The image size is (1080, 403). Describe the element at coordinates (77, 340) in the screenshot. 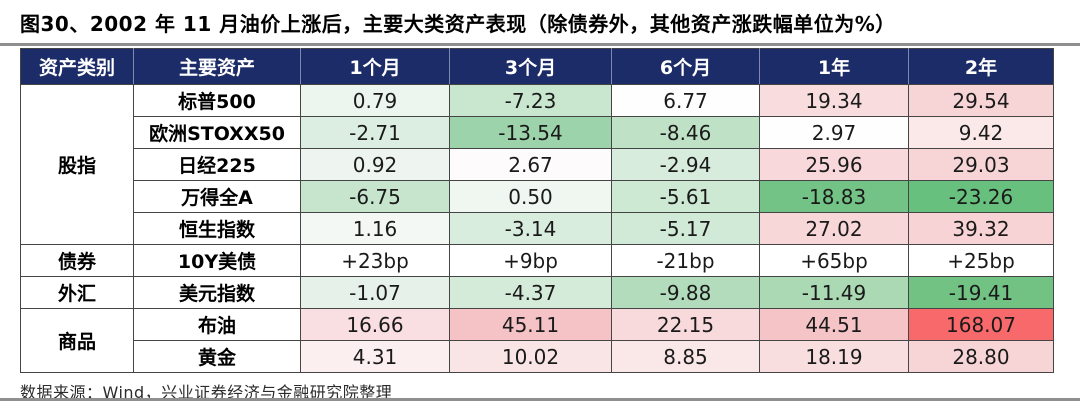

I see `category-cell: 商品` at that location.